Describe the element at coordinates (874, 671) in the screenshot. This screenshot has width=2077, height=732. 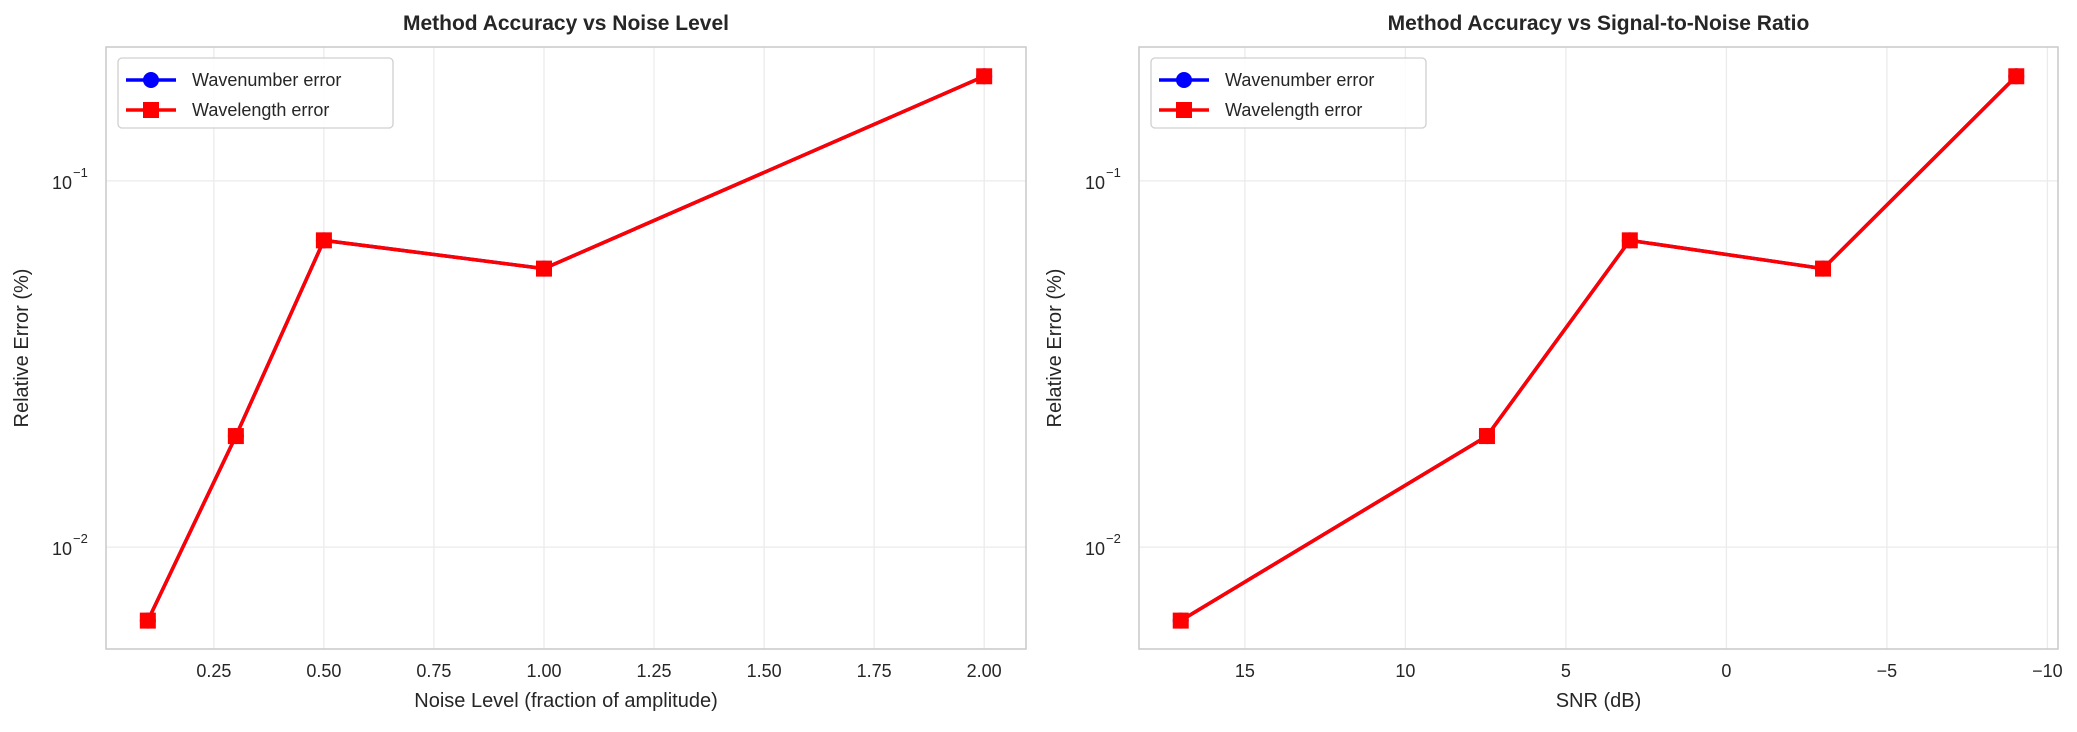
I see `x-tick-label: 1.75` at that location.